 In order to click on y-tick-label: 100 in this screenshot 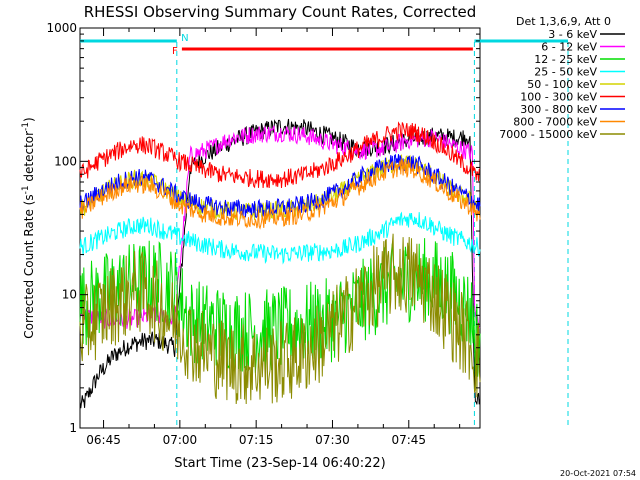, I will do `click(65, 161)`.